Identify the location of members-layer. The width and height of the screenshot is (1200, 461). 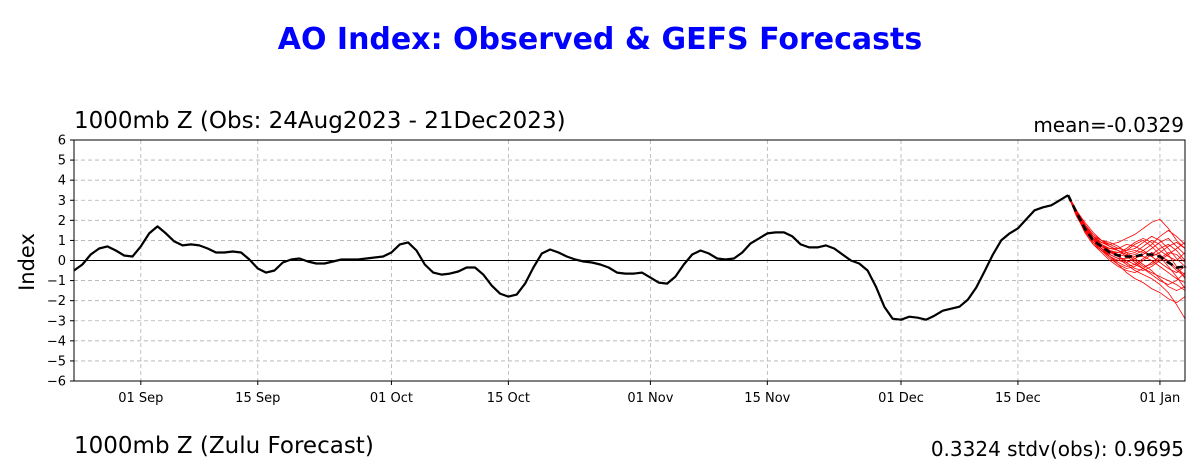
(1126, 259).